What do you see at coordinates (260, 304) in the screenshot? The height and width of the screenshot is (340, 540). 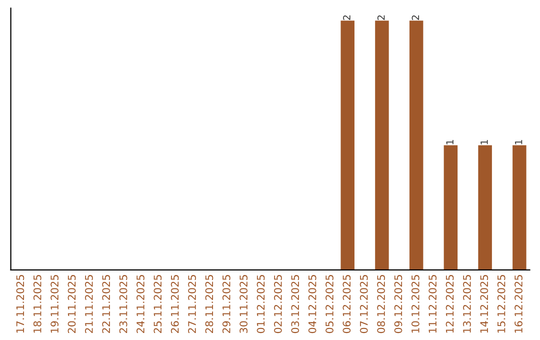 I see `x-tick-label: 01.12.2025` at bounding box center [260, 304].